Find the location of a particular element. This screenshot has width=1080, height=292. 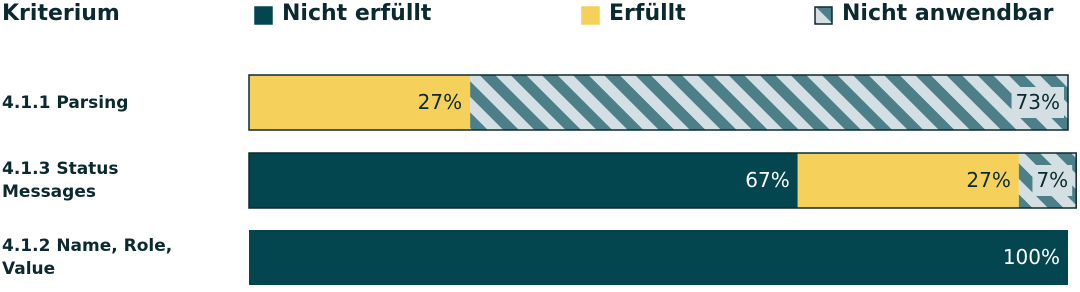

category-label: 4.1.2 Name, Role, Value is located at coordinates (87, 257).